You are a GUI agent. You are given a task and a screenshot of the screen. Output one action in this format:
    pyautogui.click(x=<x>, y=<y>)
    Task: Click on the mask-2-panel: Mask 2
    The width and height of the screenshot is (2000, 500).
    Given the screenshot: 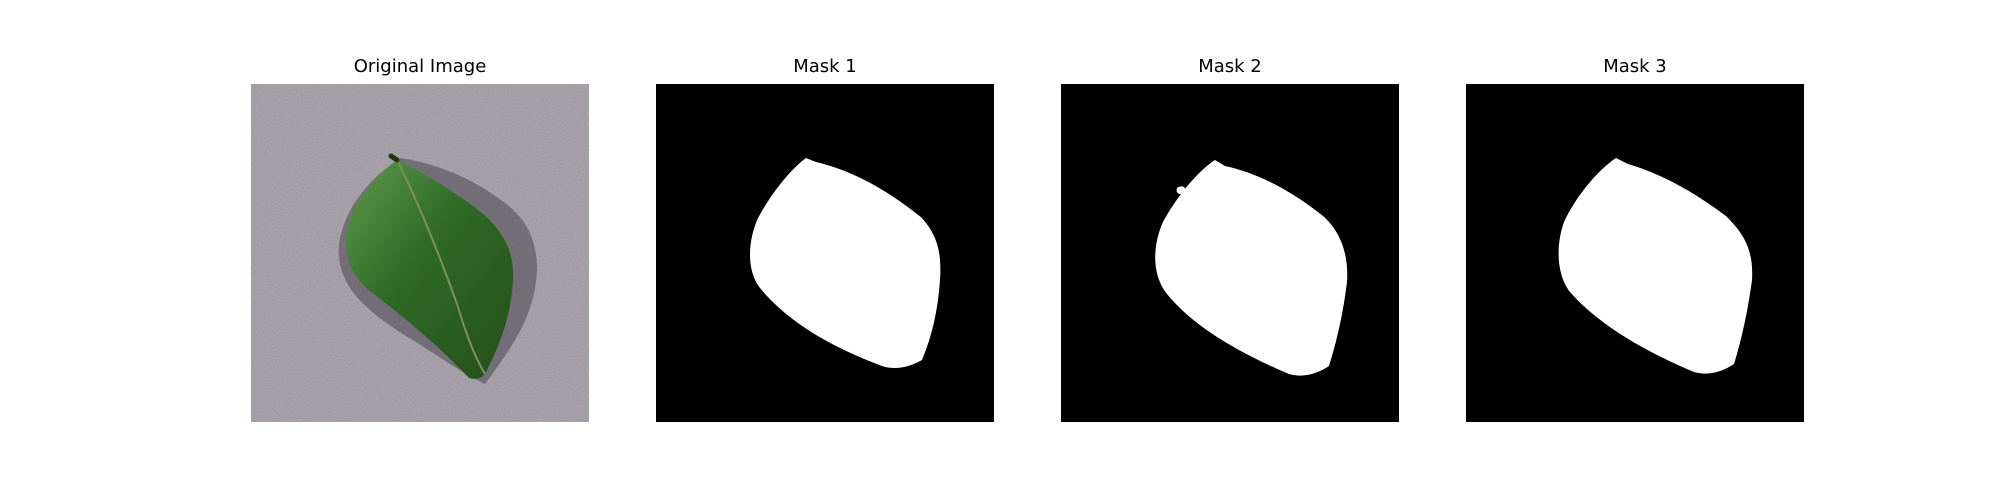 What is the action you would take?
    pyautogui.click(x=1230, y=239)
    